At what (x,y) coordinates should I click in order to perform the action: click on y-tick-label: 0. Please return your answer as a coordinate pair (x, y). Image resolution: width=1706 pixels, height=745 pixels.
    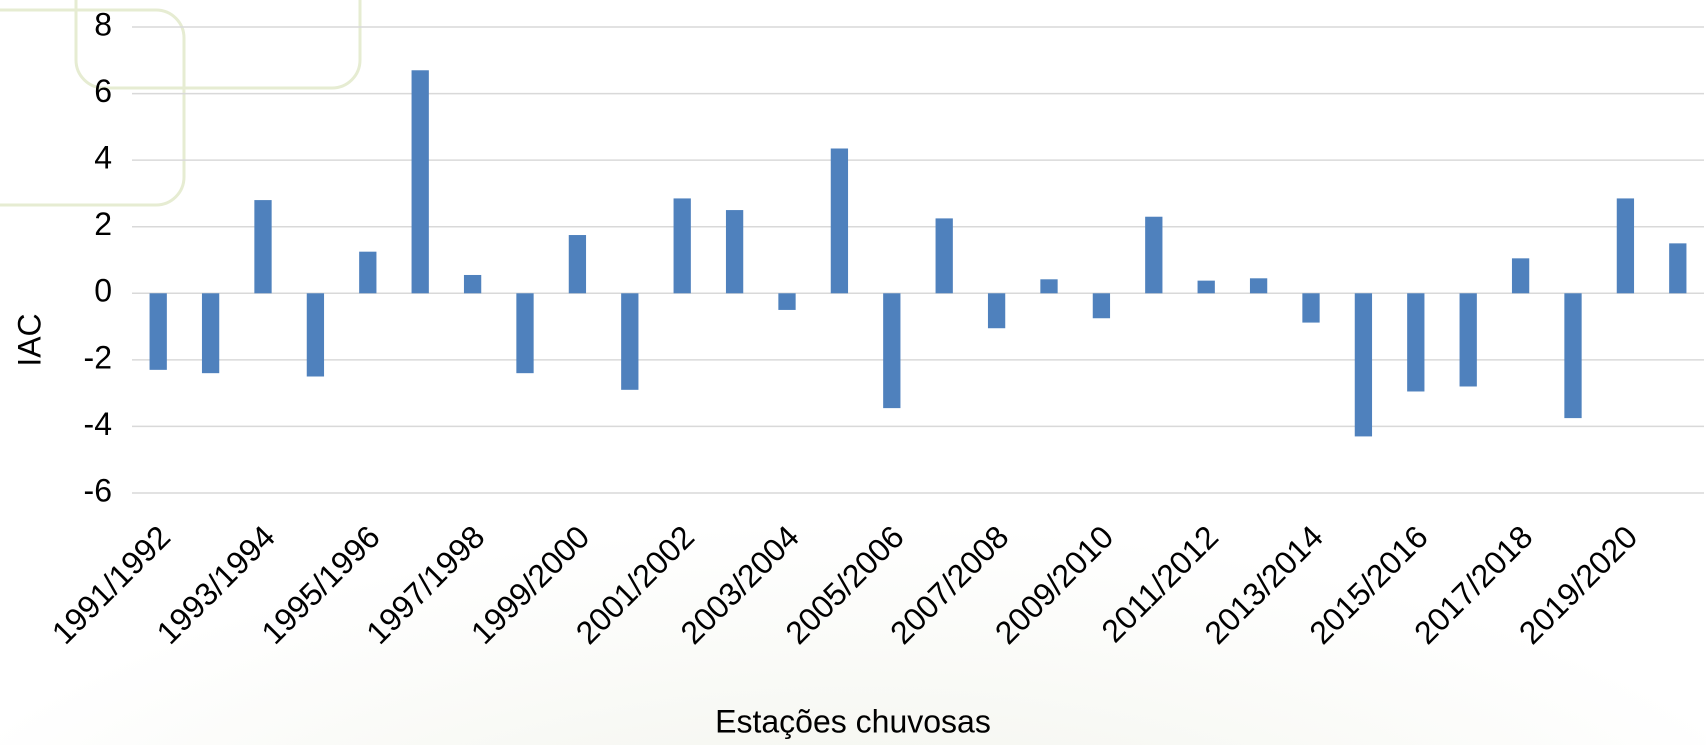
    Looking at the image, I should click on (103, 291).